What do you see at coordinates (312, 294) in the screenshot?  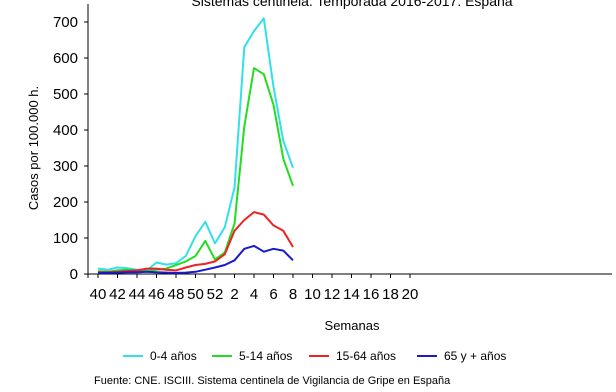 I see `x-tick-label: 10` at bounding box center [312, 294].